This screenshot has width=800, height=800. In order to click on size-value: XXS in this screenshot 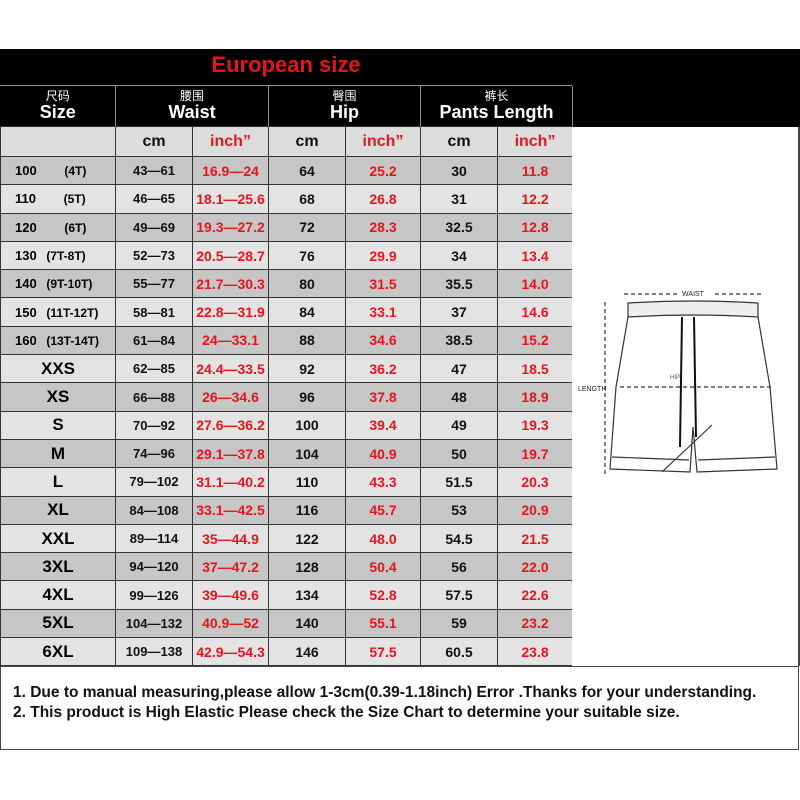, I will do `click(58, 368)`.